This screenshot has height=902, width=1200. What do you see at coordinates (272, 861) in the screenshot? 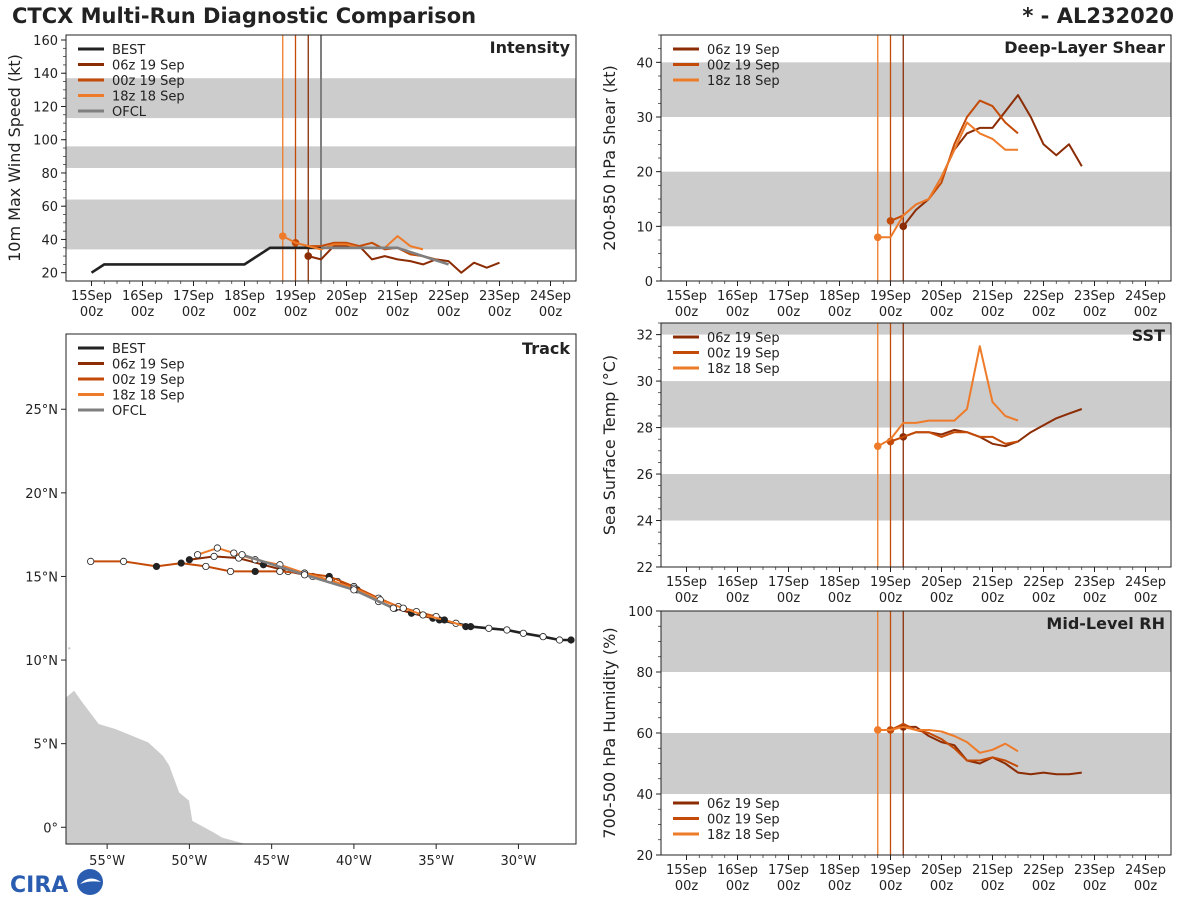
I see `x-tick-label: 45°W` at bounding box center [272, 861].